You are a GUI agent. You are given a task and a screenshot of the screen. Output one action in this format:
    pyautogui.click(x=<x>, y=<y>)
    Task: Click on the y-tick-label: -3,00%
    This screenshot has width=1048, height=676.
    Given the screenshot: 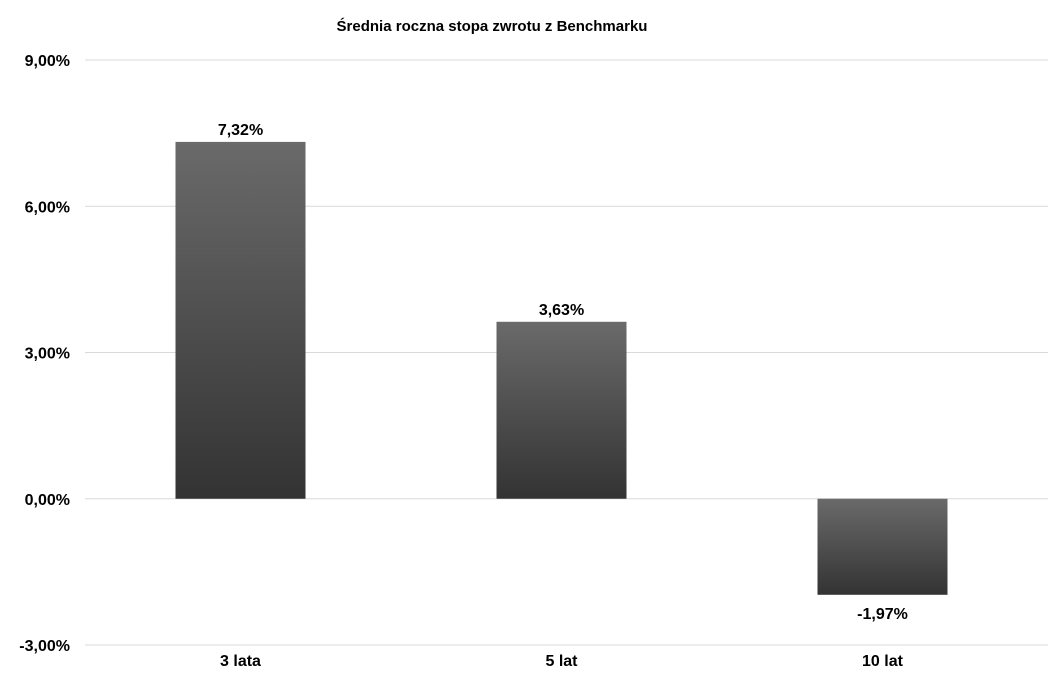 What is the action you would take?
    pyautogui.click(x=44, y=646)
    